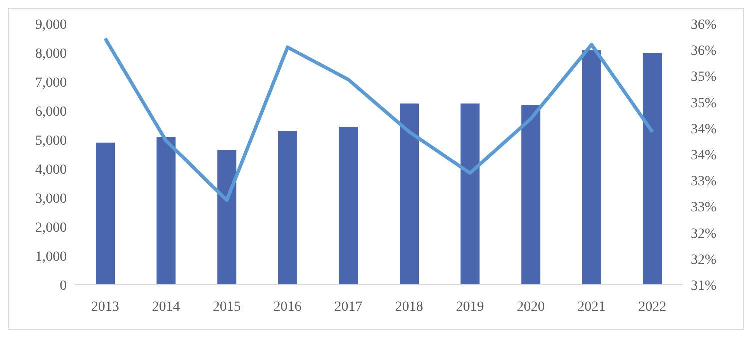 The width and height of the screenshot is (752, 338). I want to click on x-tick-label: 2018, so click(409, 307).